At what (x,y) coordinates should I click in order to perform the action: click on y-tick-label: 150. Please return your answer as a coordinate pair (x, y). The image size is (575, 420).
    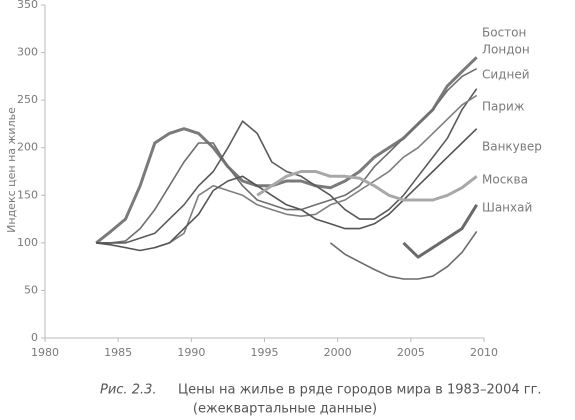
    Looking at the image, I should click on (27, 194).